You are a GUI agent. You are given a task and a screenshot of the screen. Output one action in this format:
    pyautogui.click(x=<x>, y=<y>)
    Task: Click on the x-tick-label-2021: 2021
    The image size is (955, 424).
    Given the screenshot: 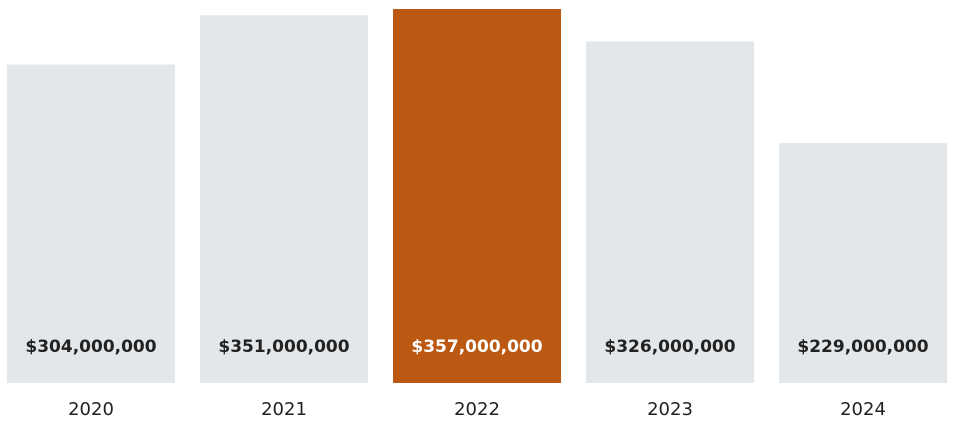 What is the action you would take?
    pyautogui.click(x=284, y=409)
    